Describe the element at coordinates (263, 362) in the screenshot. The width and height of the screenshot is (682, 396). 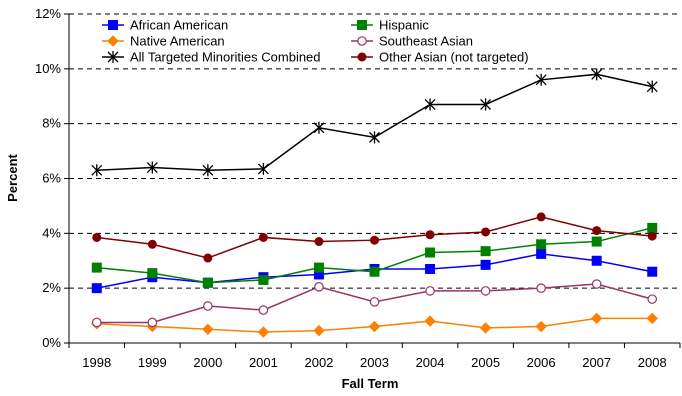
I see `x-tick-label: 2001` at that location.